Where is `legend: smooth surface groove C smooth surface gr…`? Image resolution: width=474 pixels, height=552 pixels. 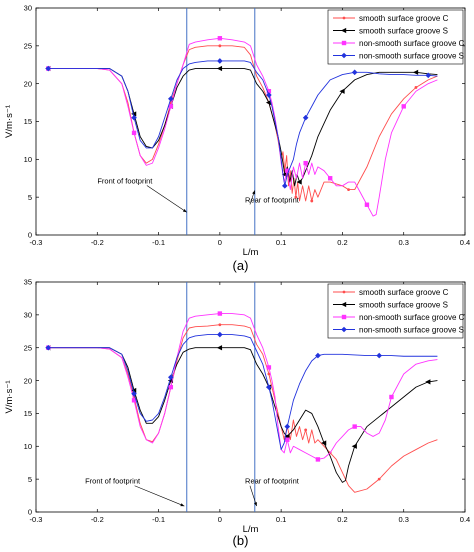 legend: smooth surface groove C smooth surface gr… is located at coordinates (396, 37).